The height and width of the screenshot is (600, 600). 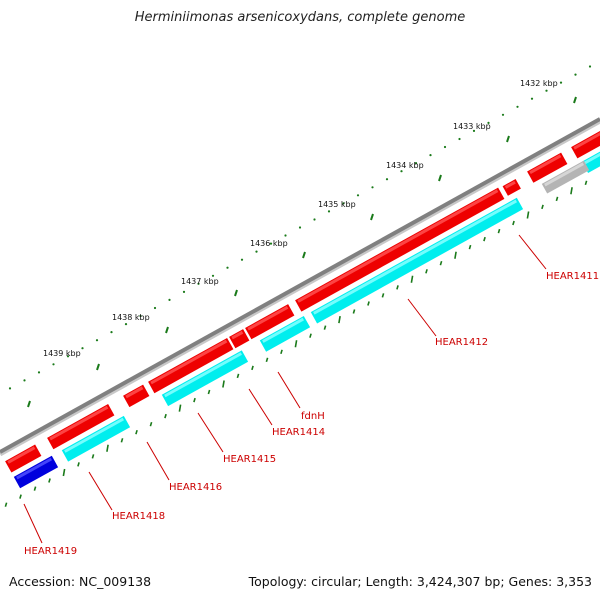 What do you see at coordinates (81, 427) in the screenshot?
I see `cds-feature-hear1418` at bounding box center [81, 427].